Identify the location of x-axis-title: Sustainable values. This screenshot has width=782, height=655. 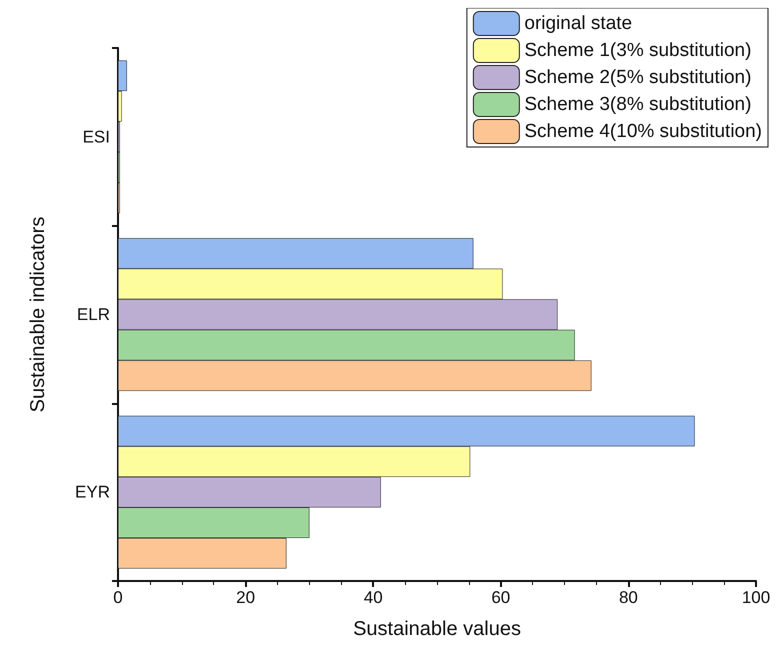
(437, 629).